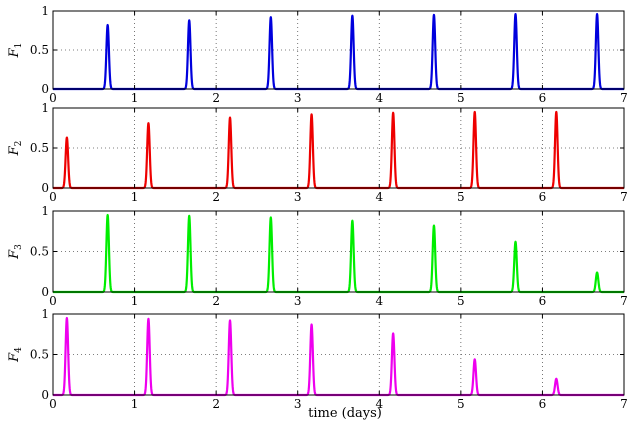 The image size is (630, 422). I want to click on y-axis-title: F3, so click(15, 252).